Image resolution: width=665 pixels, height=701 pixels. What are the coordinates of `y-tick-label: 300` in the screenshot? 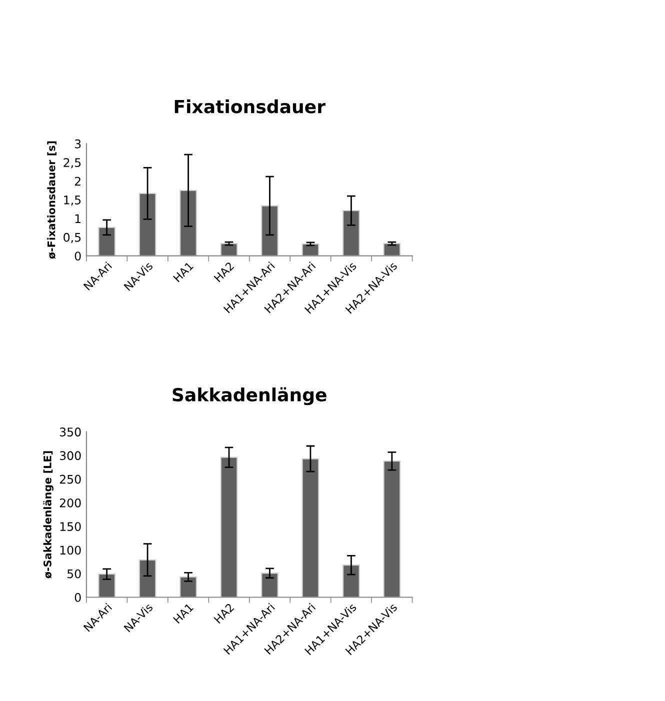 It's located at (70, 455).